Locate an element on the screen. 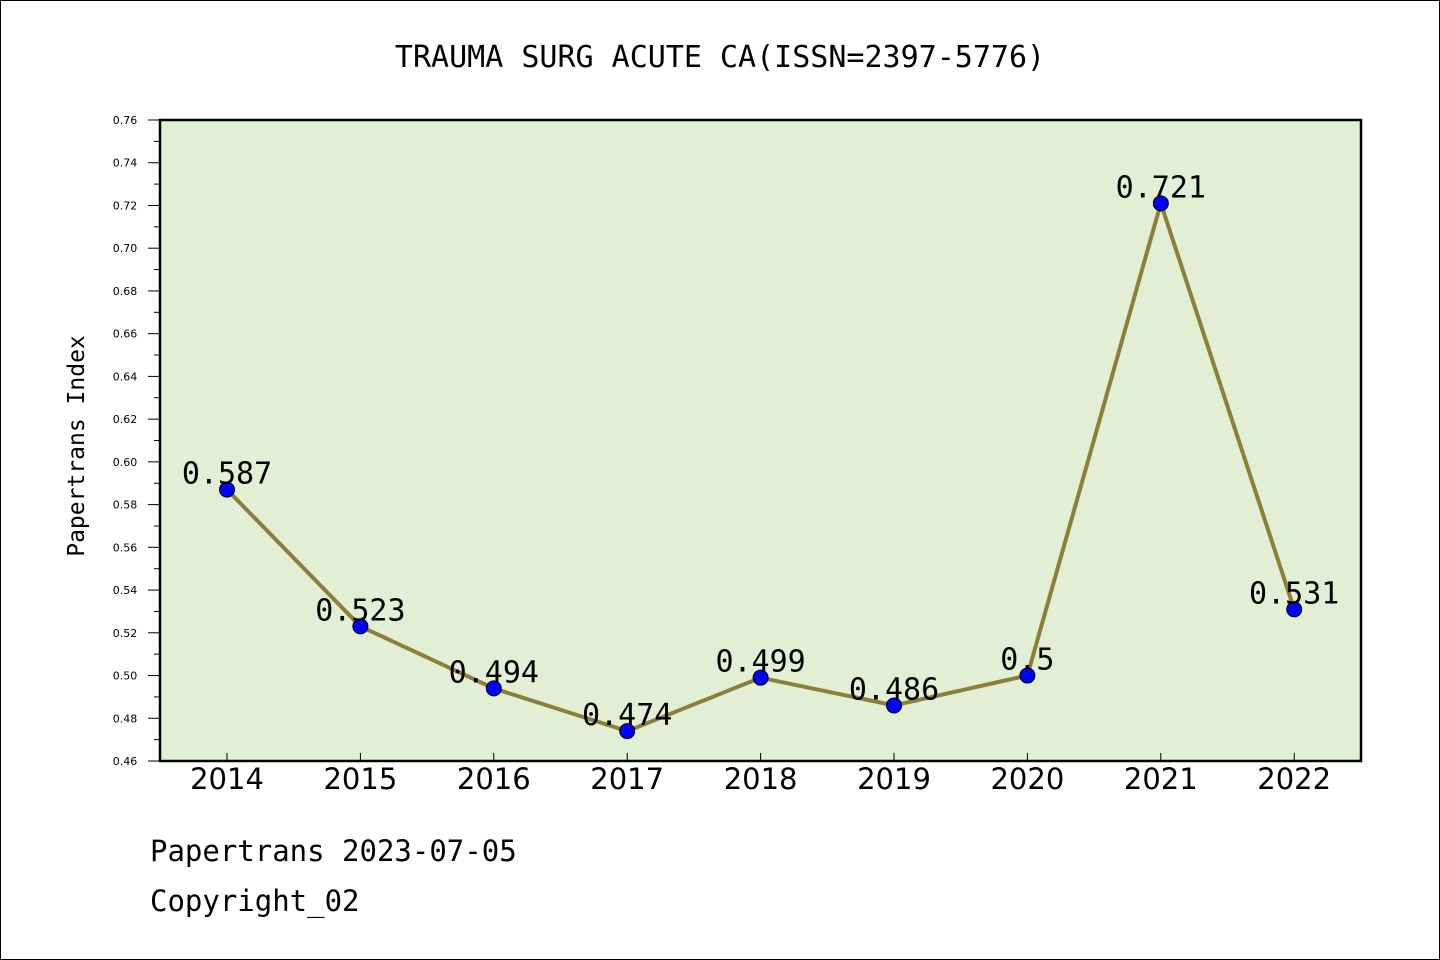  data-label: 0.587 is located at coordinates (227, 474).